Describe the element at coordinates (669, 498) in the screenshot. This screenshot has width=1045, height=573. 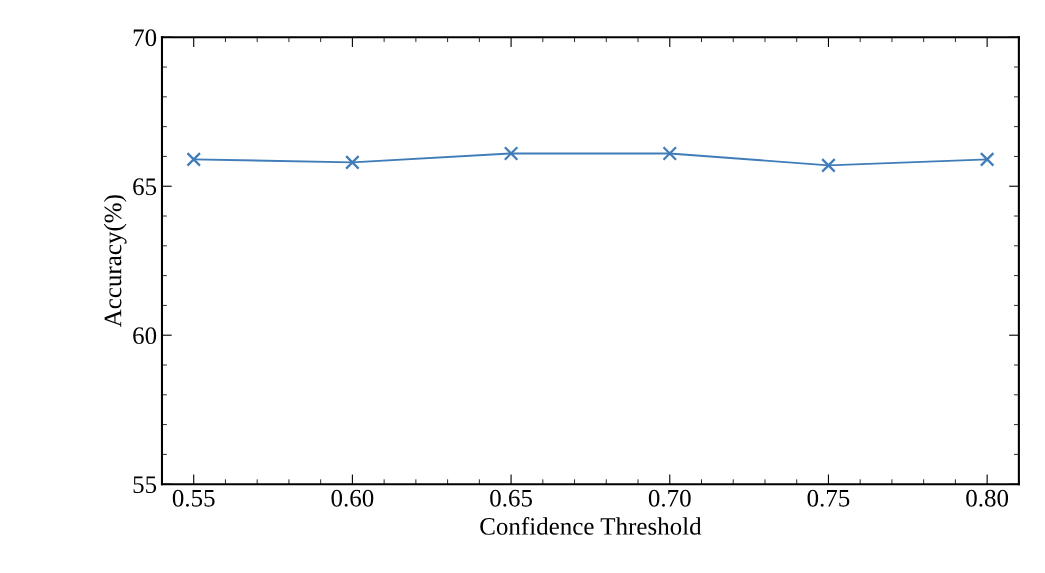
I see `x-tick-label: 0.70` at that location.